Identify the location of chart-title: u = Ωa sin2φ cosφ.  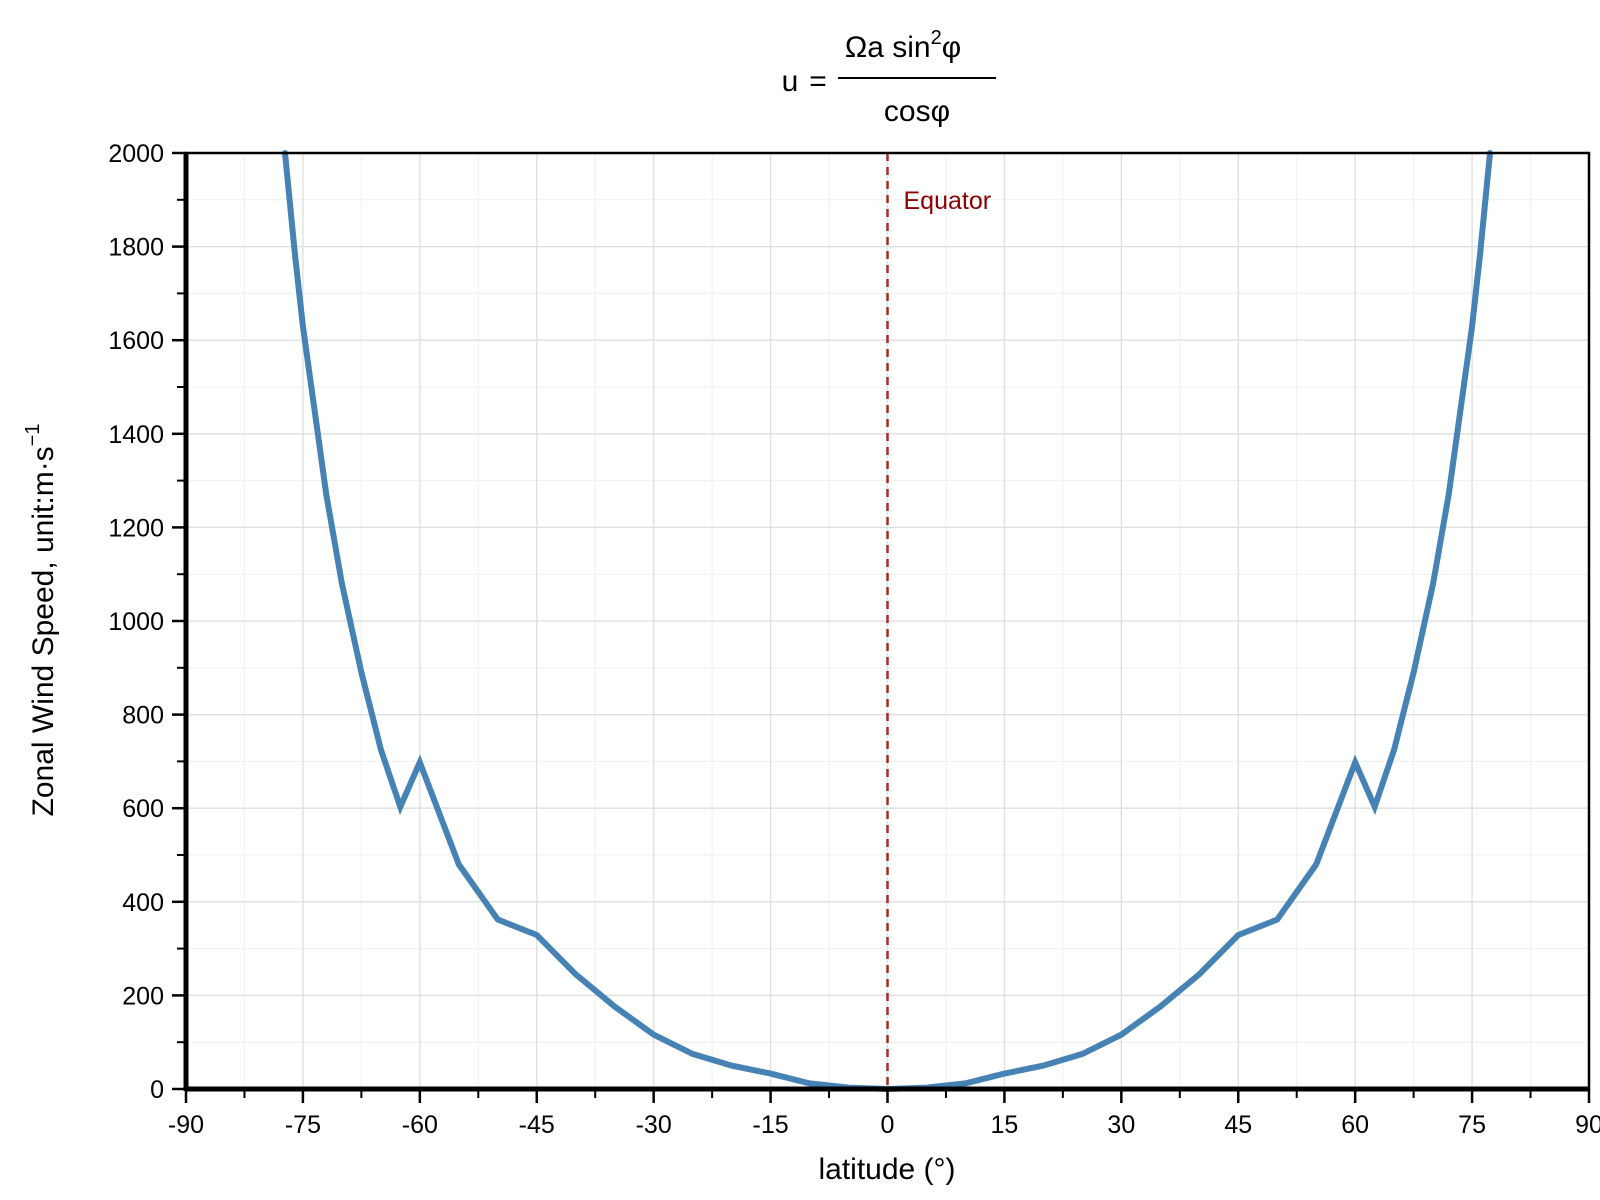
(889, 77).